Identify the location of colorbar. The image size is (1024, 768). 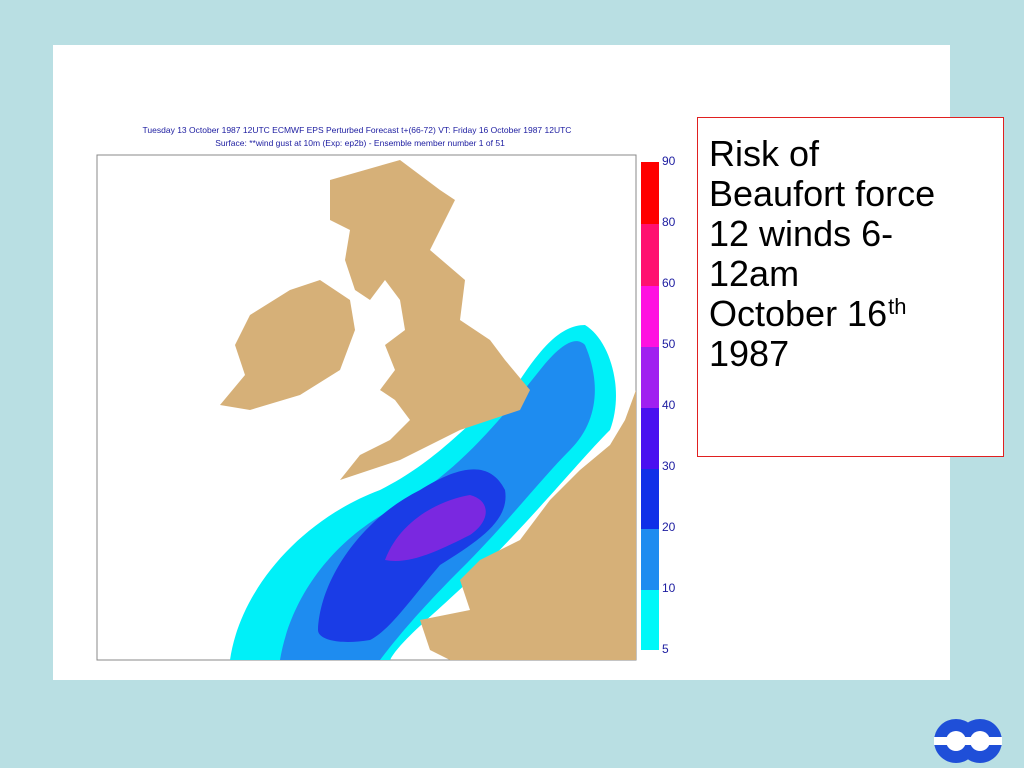
(650, 406).